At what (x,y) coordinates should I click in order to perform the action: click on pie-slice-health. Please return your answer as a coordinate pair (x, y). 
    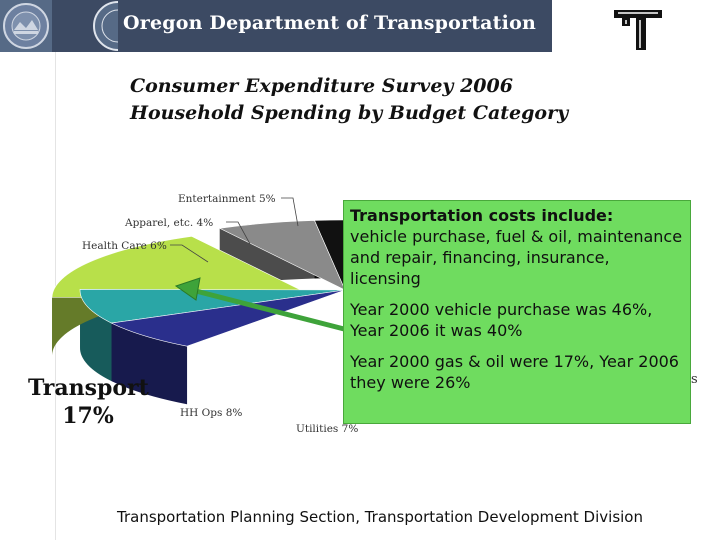
    Looking at the image, I should click on (282, 255).